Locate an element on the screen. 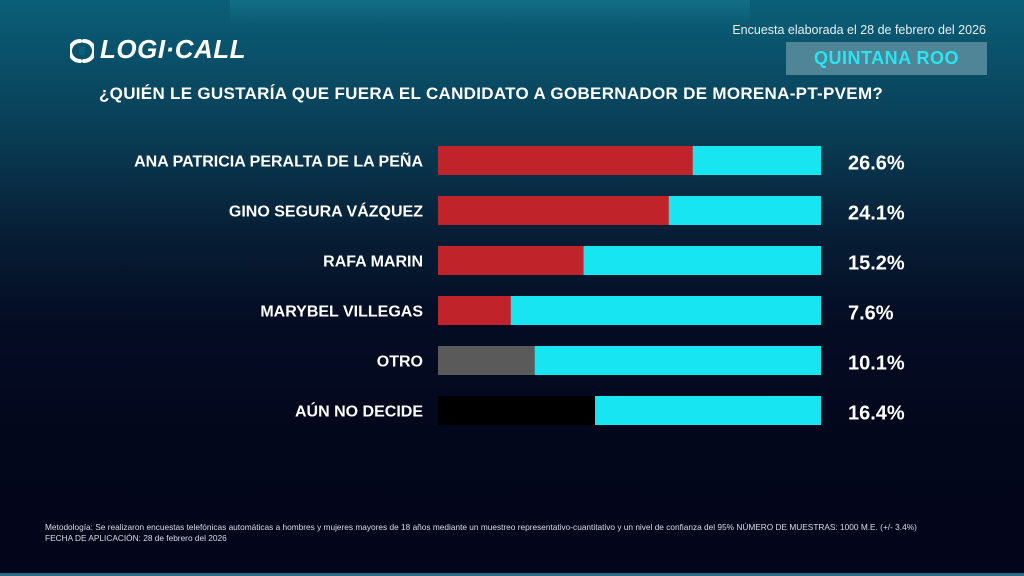  region-badge: QUINTANA ROO is located at coordinates (886, 58).